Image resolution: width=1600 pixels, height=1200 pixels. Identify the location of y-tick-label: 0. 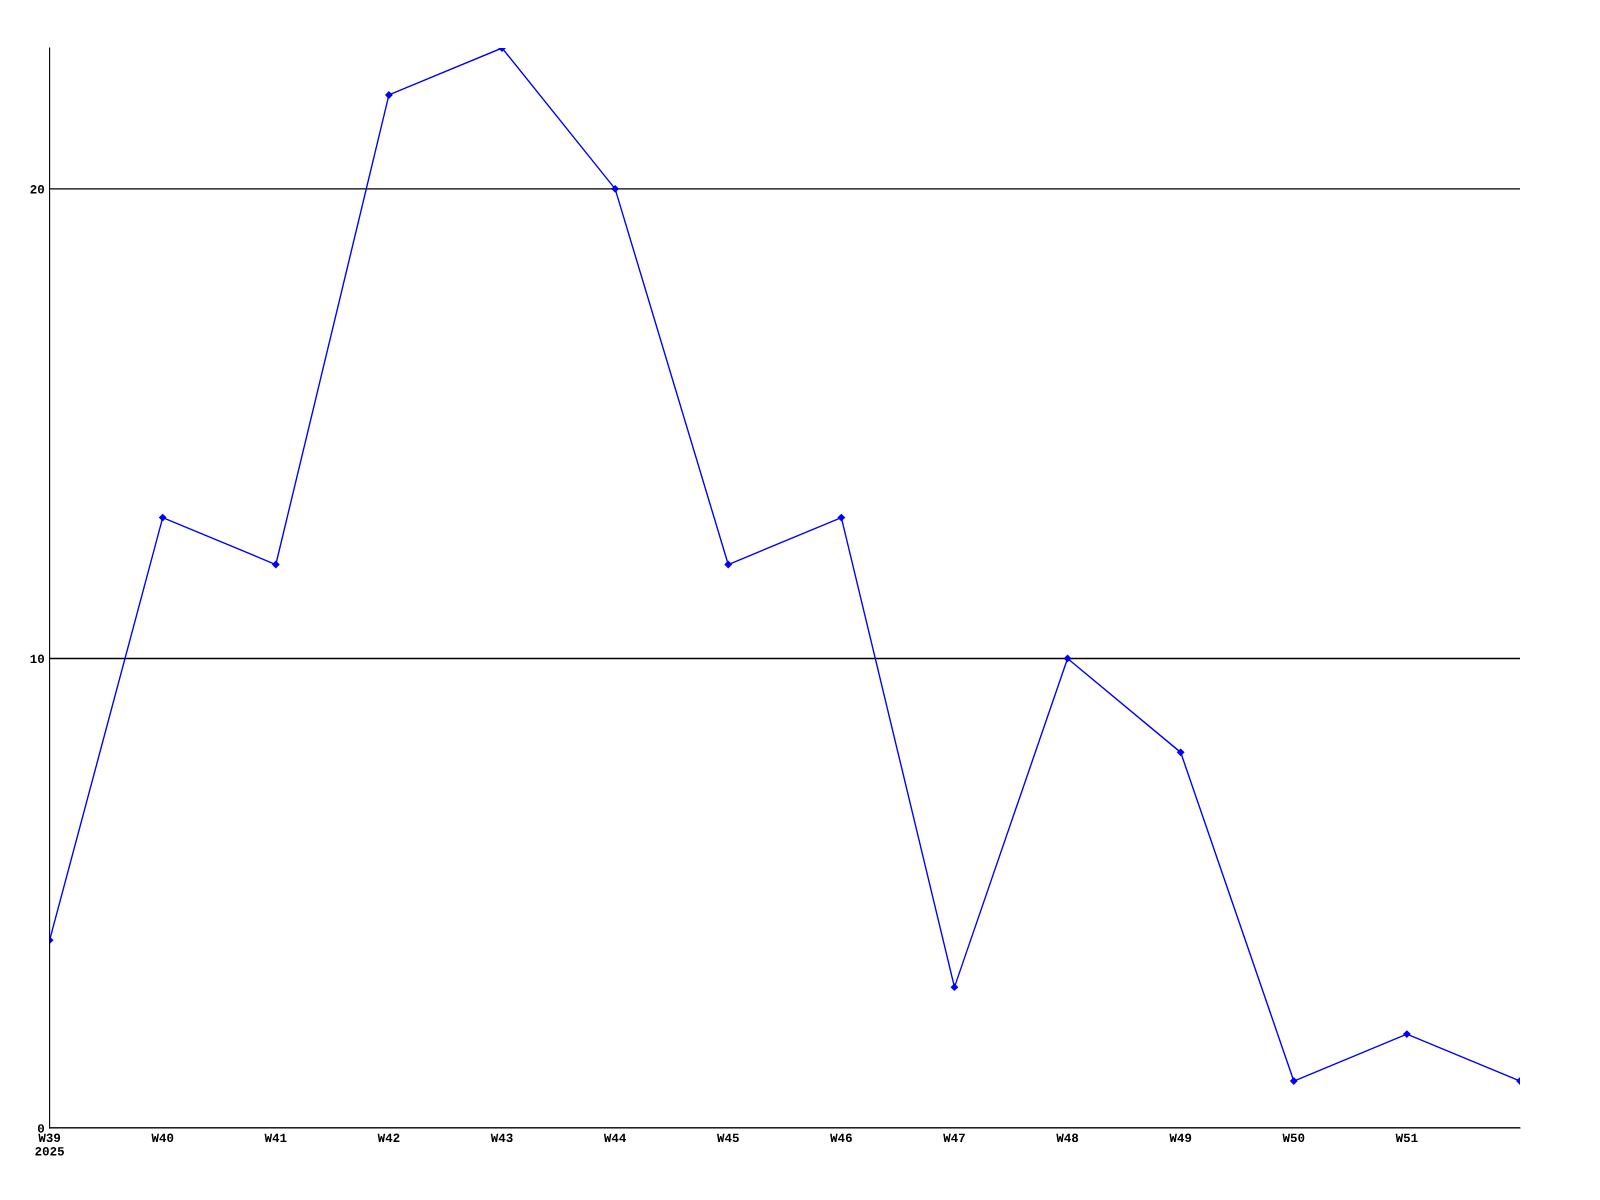
(41, 1128).